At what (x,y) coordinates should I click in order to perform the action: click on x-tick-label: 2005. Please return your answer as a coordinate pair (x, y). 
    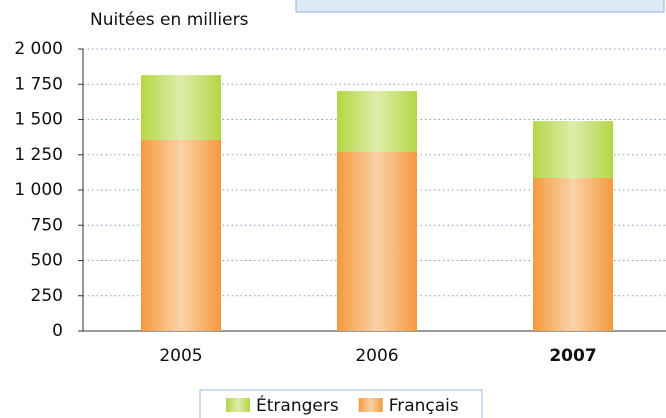
    Looking at the image, I should click on (180, 356).